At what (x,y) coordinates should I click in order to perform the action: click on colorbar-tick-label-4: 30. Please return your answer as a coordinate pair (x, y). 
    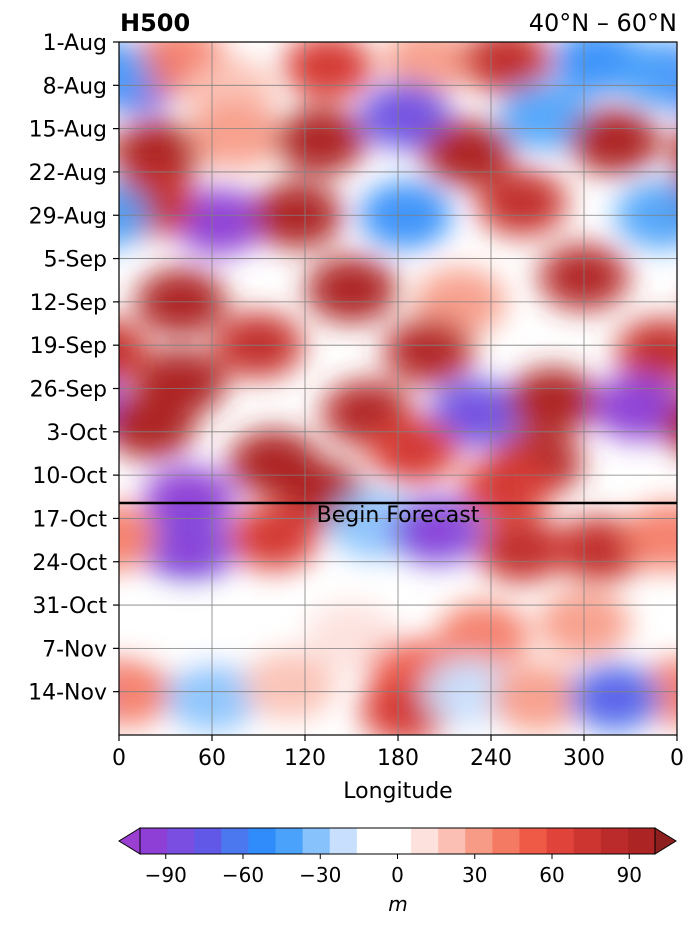
    Looking at the image, I should click on (474, 875).